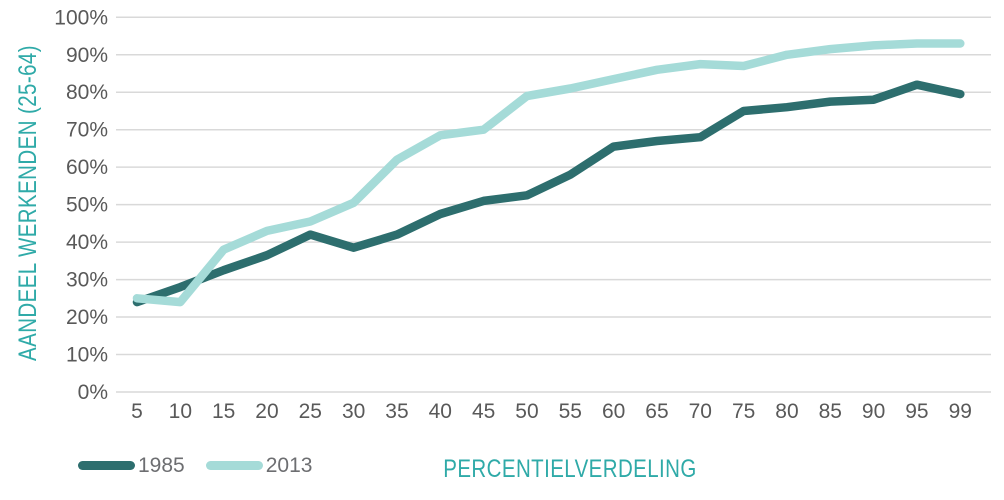 The image size is (1004, 500). What do you see at coordinates (916, 411) in the screenshot?
I see `x-tick-label: 95` at bounding box center [916, 411].